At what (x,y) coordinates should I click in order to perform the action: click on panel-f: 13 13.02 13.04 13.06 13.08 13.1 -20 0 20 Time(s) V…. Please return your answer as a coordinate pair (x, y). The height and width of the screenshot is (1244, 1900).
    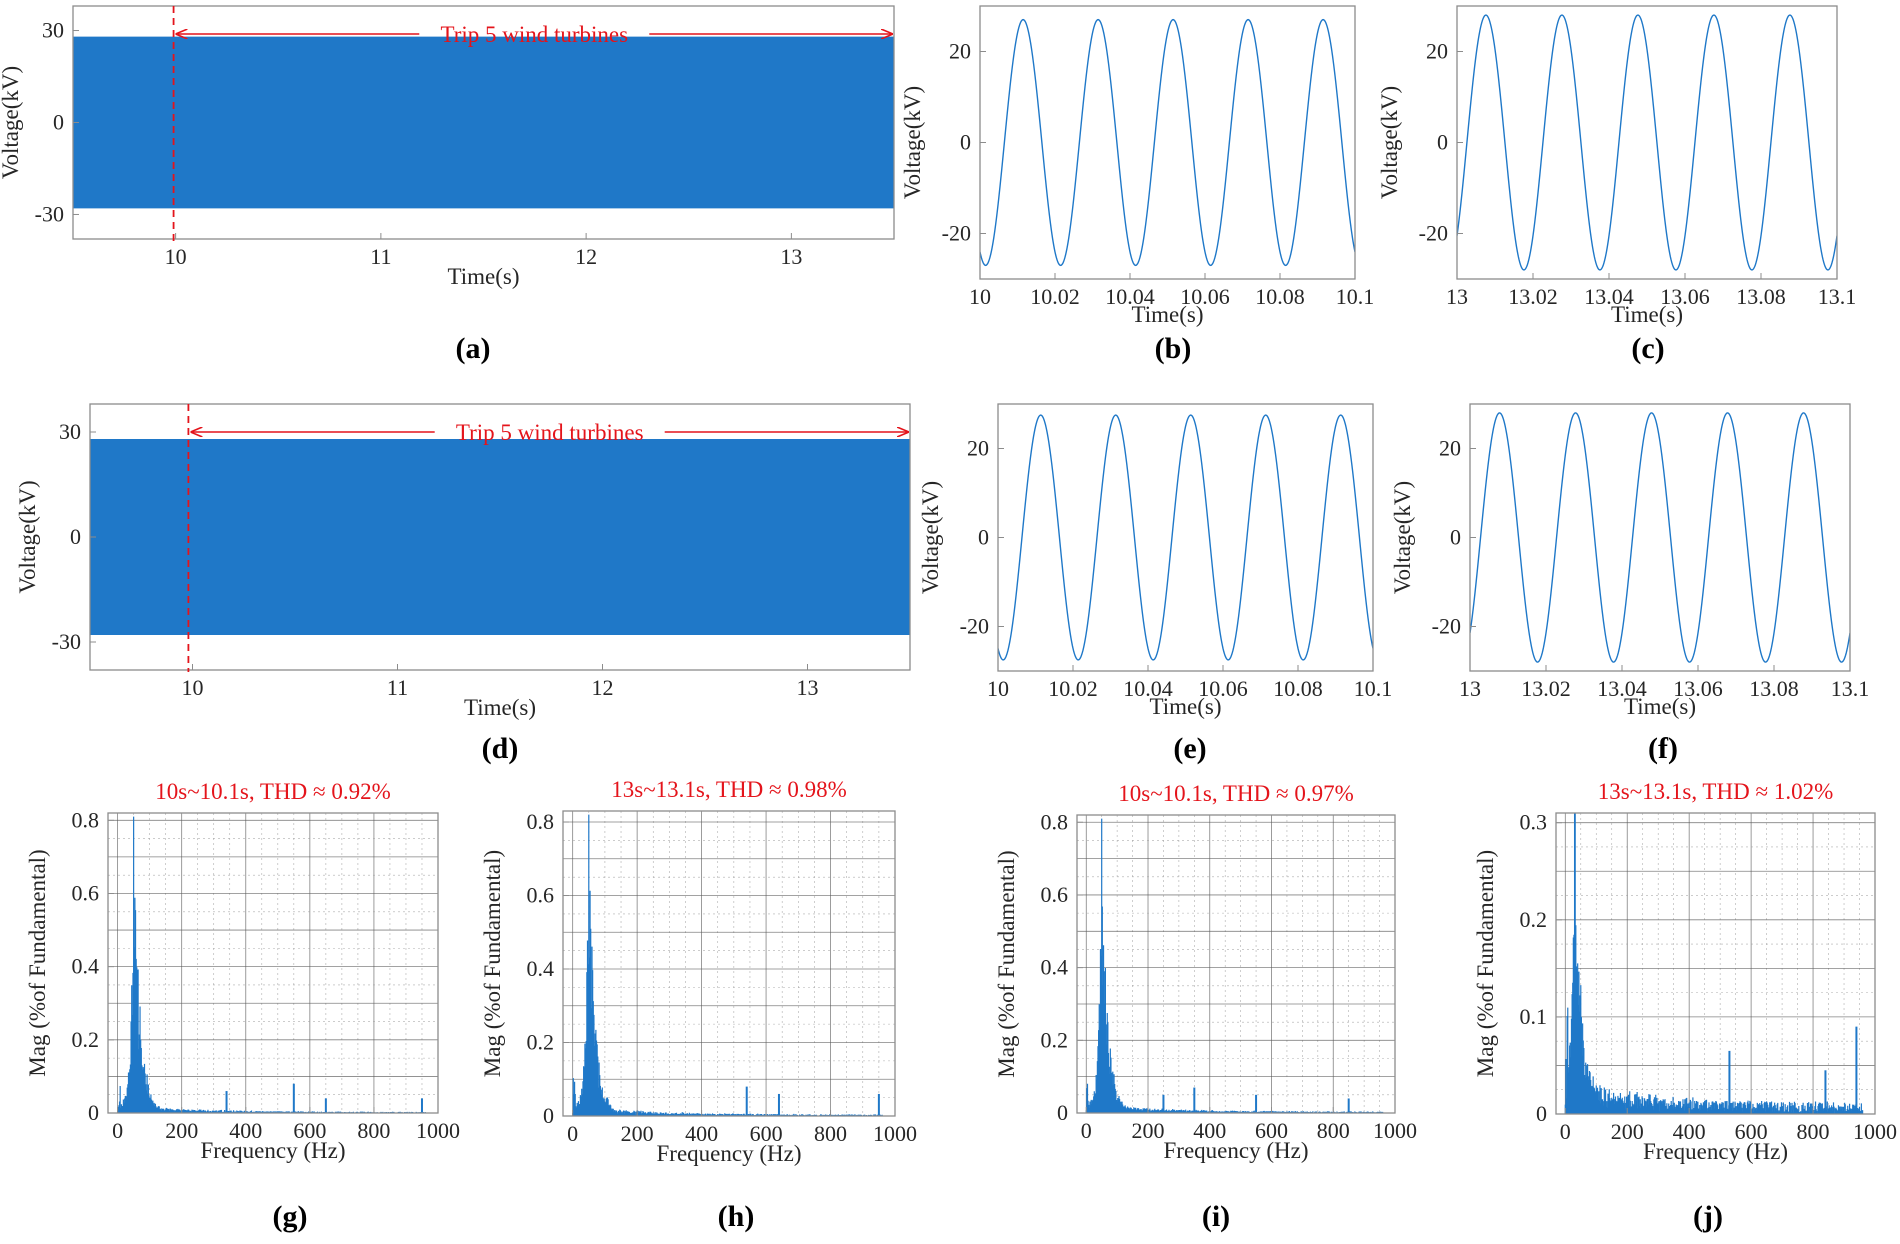
    Looking at the image, I should click on (1629, 584).